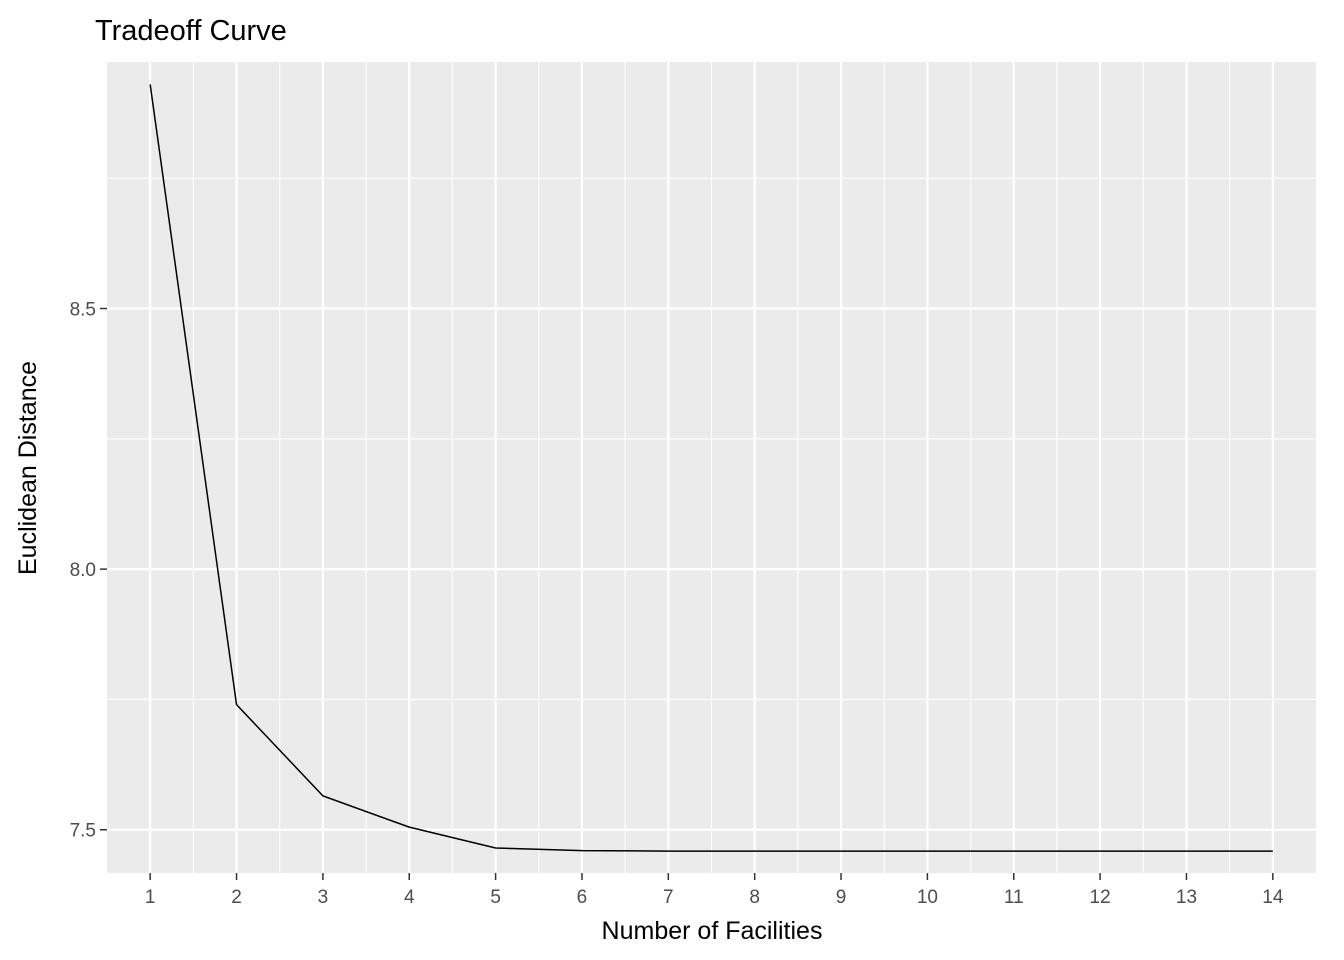 The width and height of the screenshot is (1344, 960). I want to click on x-tick-label: 13, so click(1186, 897).